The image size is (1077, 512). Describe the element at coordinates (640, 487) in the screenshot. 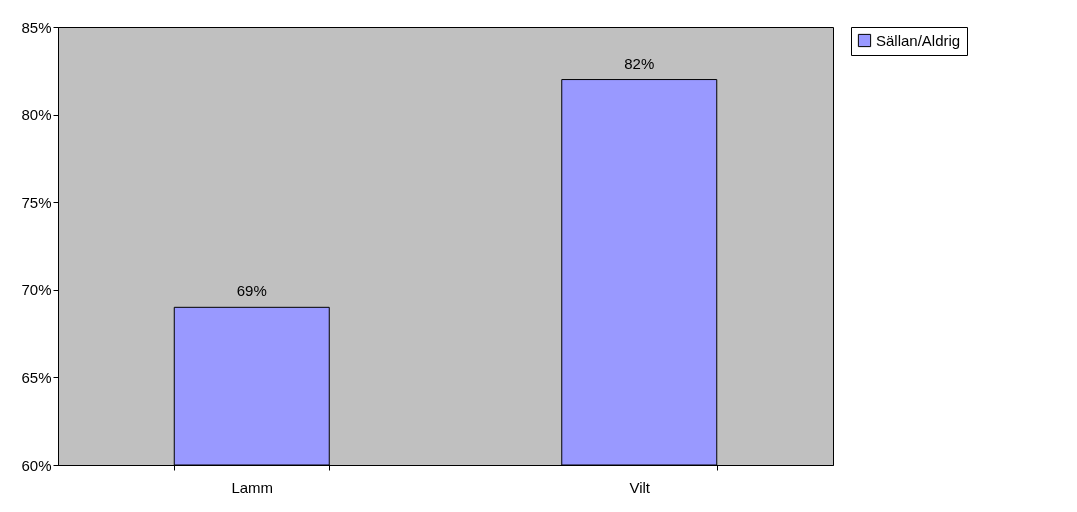

I see `x-tick-label: Vilt` at that location.